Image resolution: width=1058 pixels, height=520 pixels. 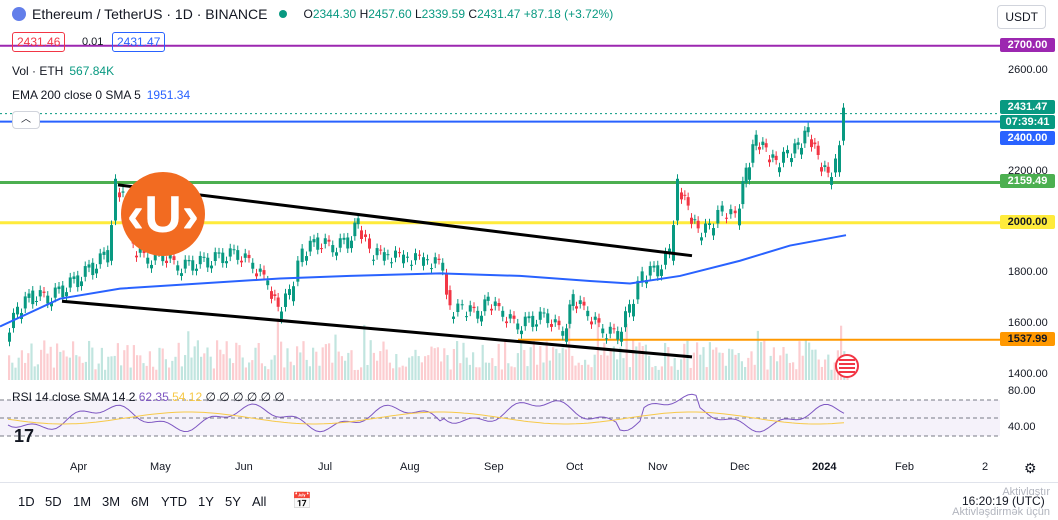 What do you see at coordinates (529, 501) in the screenshot?
I see `bottom-toolbar` at bounding box center [529, 501].